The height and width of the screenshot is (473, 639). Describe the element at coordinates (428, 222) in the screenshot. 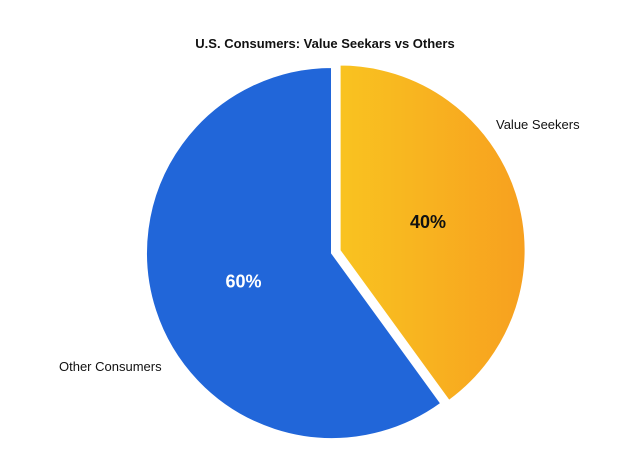

I see `slice-value-label: 40%` at that location.